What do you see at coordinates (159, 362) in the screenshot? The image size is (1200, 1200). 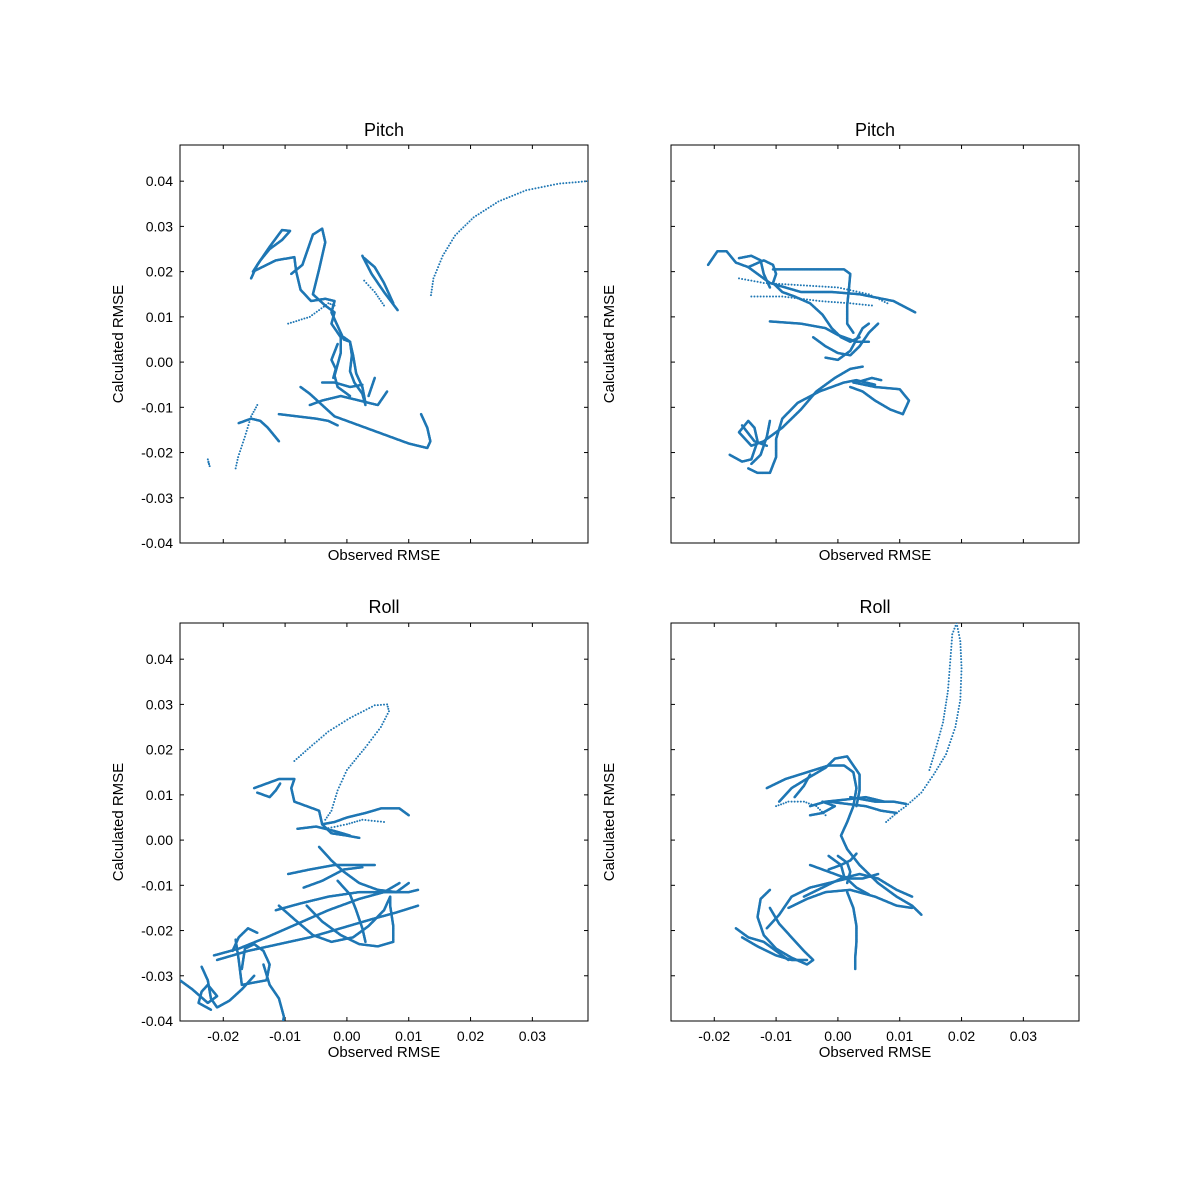 I see `y-tick-label: 0.00` at bounding box center [159, 362].